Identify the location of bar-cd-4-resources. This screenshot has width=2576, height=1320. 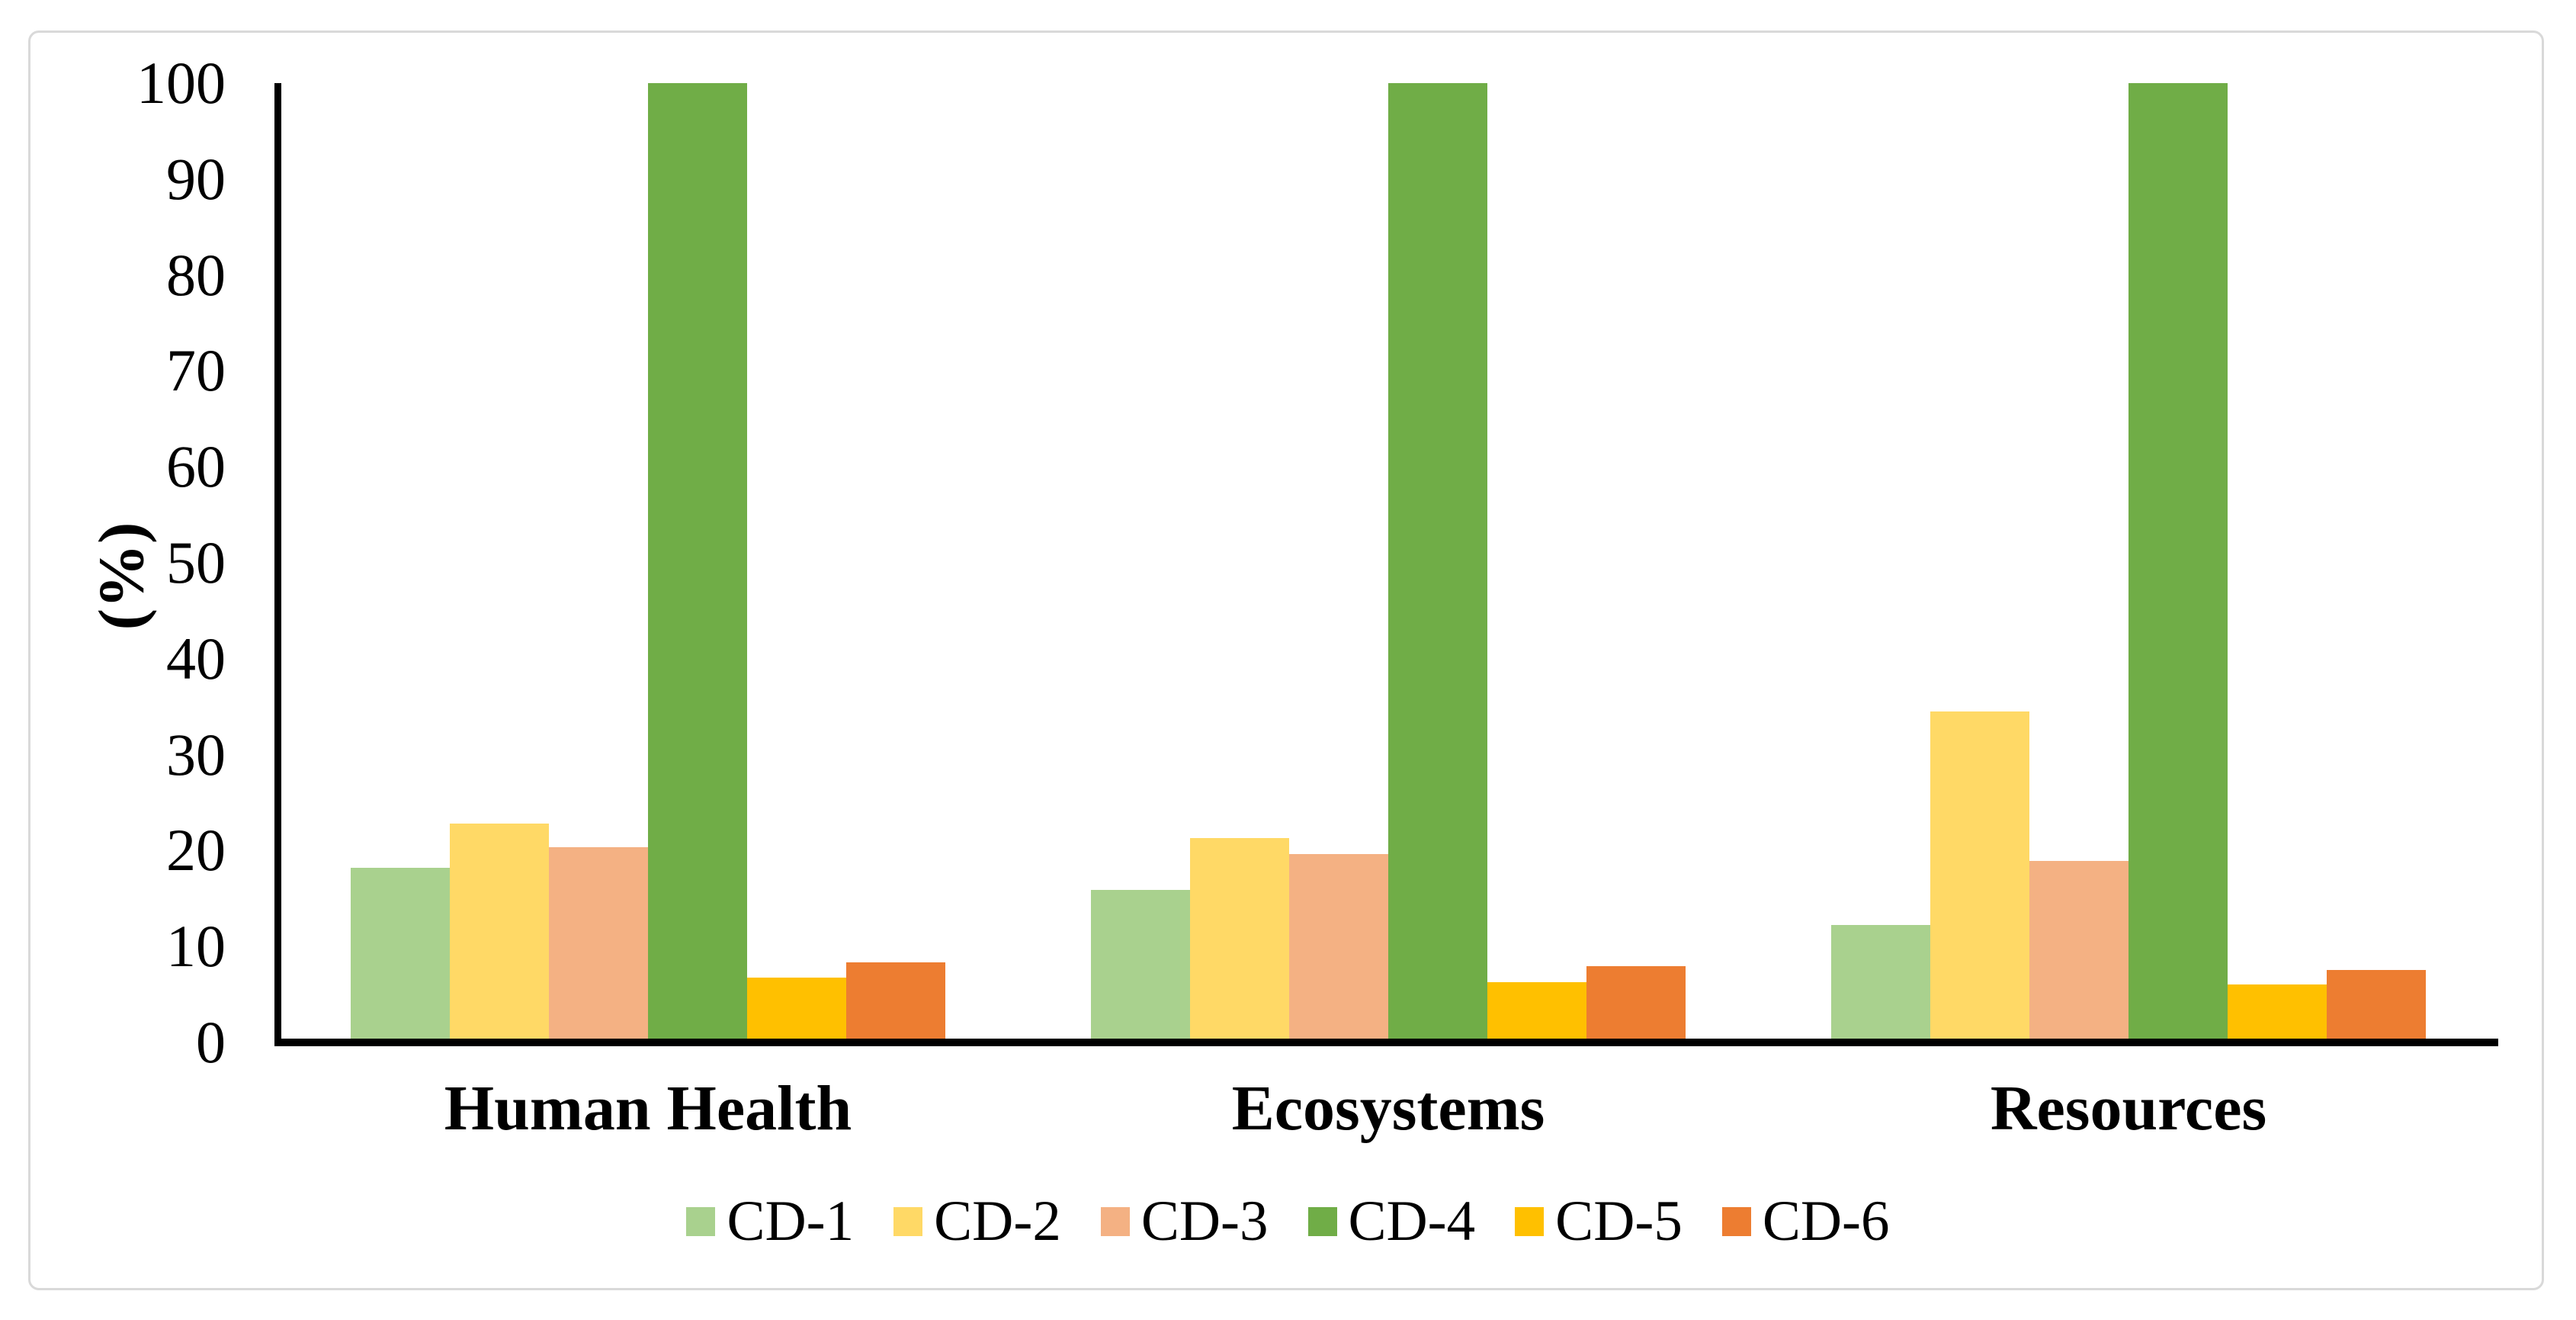
(2178, 561).